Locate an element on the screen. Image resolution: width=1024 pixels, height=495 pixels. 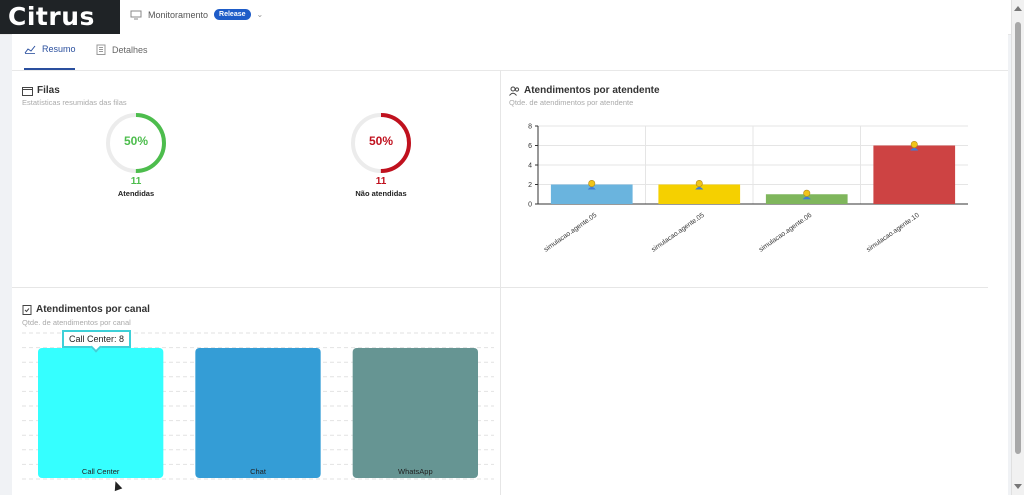
breadcrumb: Monitoramento Release ⌄ is located at coordinates (196, 14).